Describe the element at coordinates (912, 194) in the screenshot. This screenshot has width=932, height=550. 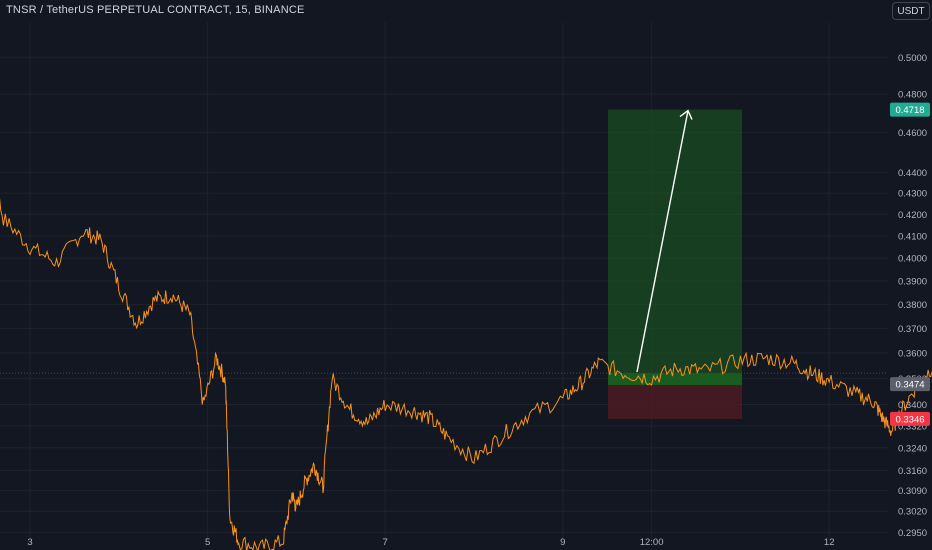
I see `y-tick-label: 0.4300` at that location.